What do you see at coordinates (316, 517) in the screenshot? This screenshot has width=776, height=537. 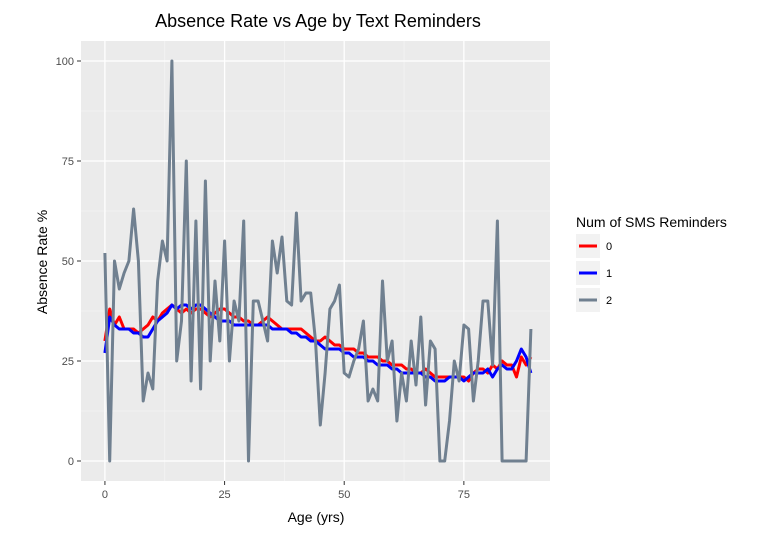 I see `x-axis-title: Age (yrs)` at bounding box center [316, 517].